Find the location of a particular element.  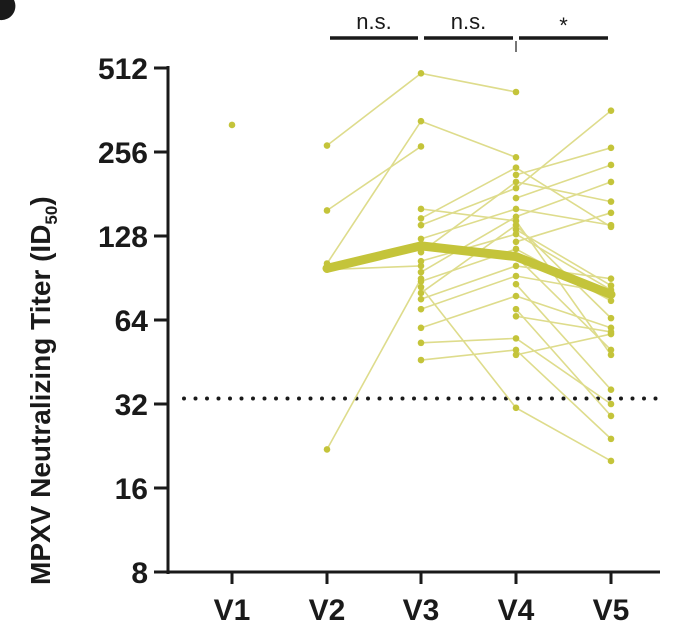

y-axis-title-subscript: 50 is located at coordinates (51, 215).